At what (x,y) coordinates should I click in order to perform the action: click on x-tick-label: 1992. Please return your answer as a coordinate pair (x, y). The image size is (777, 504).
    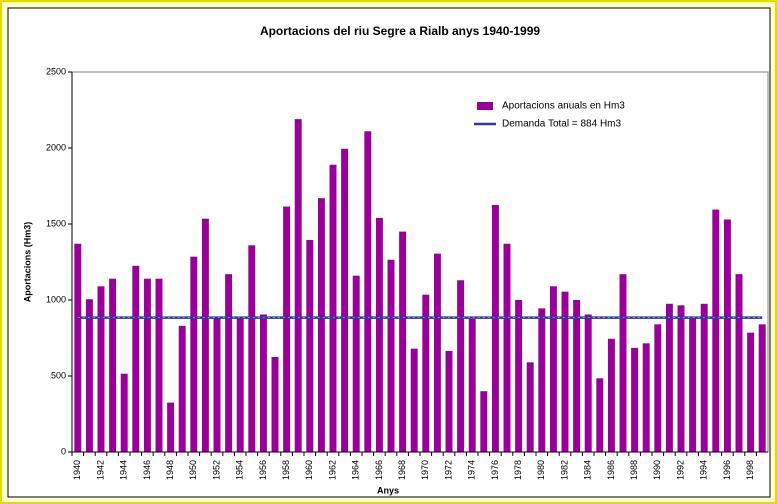
    Looking at the image, I should click on (680, 470).